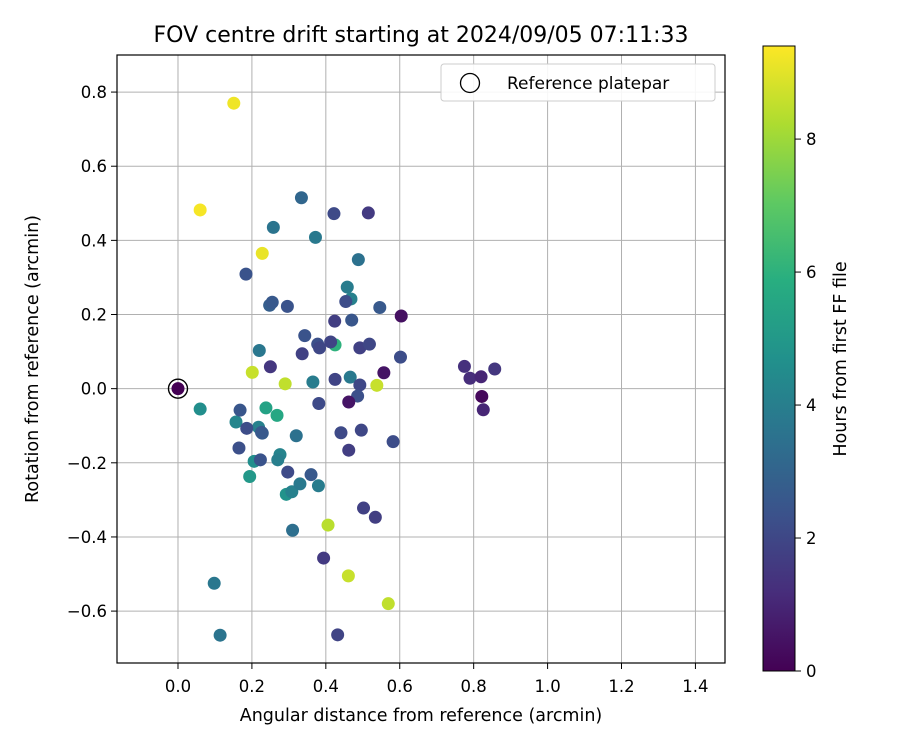 This screenshot has width=900, height=750. What do you see at coordinates (252, 686) in the screenshot?
I see `x-tick-label: 0.2` at bounding box center [252, 686].